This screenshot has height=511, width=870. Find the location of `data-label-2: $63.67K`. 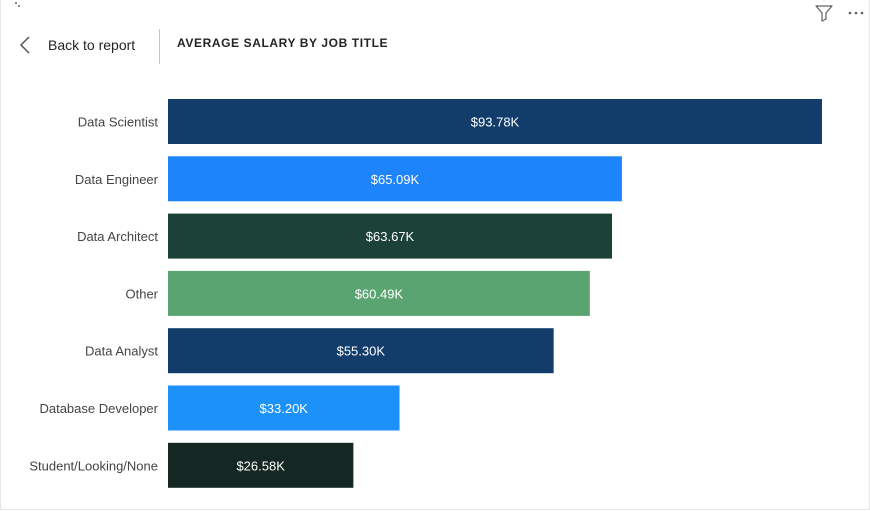

data-label-2: $63.67K is located at coordinates (390, 236).